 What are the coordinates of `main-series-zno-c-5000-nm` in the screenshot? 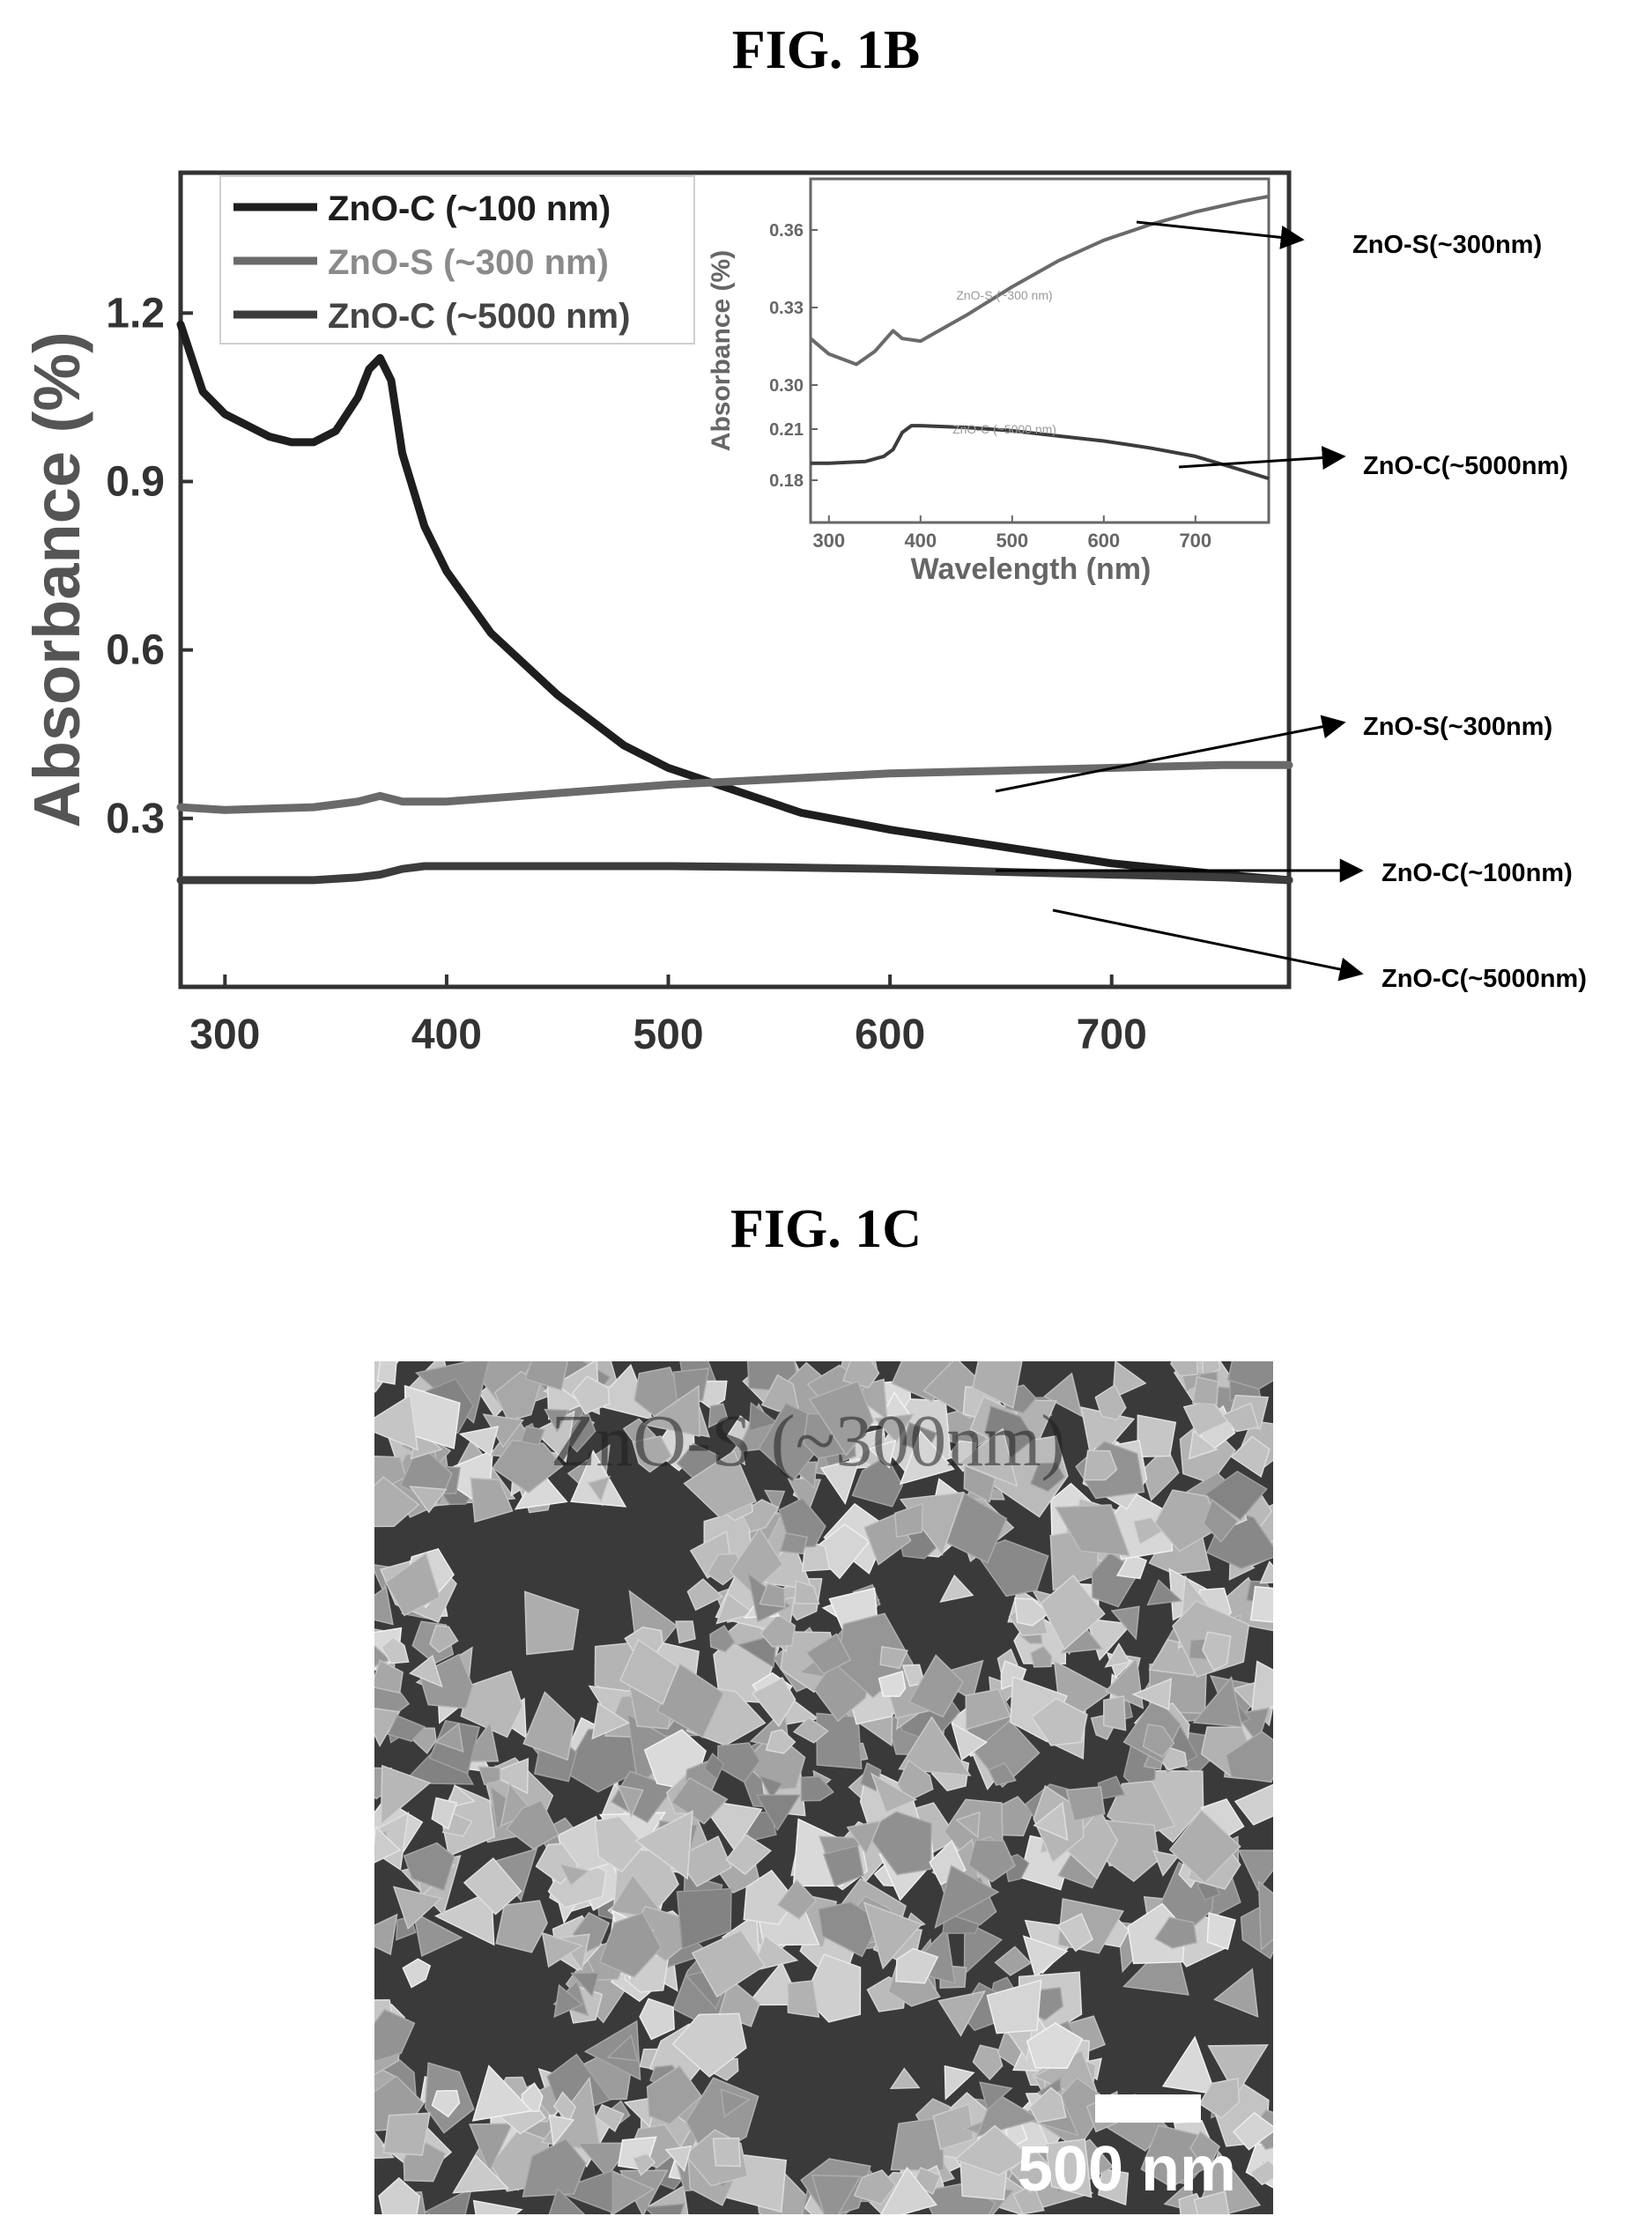 It's located at (734, 873).